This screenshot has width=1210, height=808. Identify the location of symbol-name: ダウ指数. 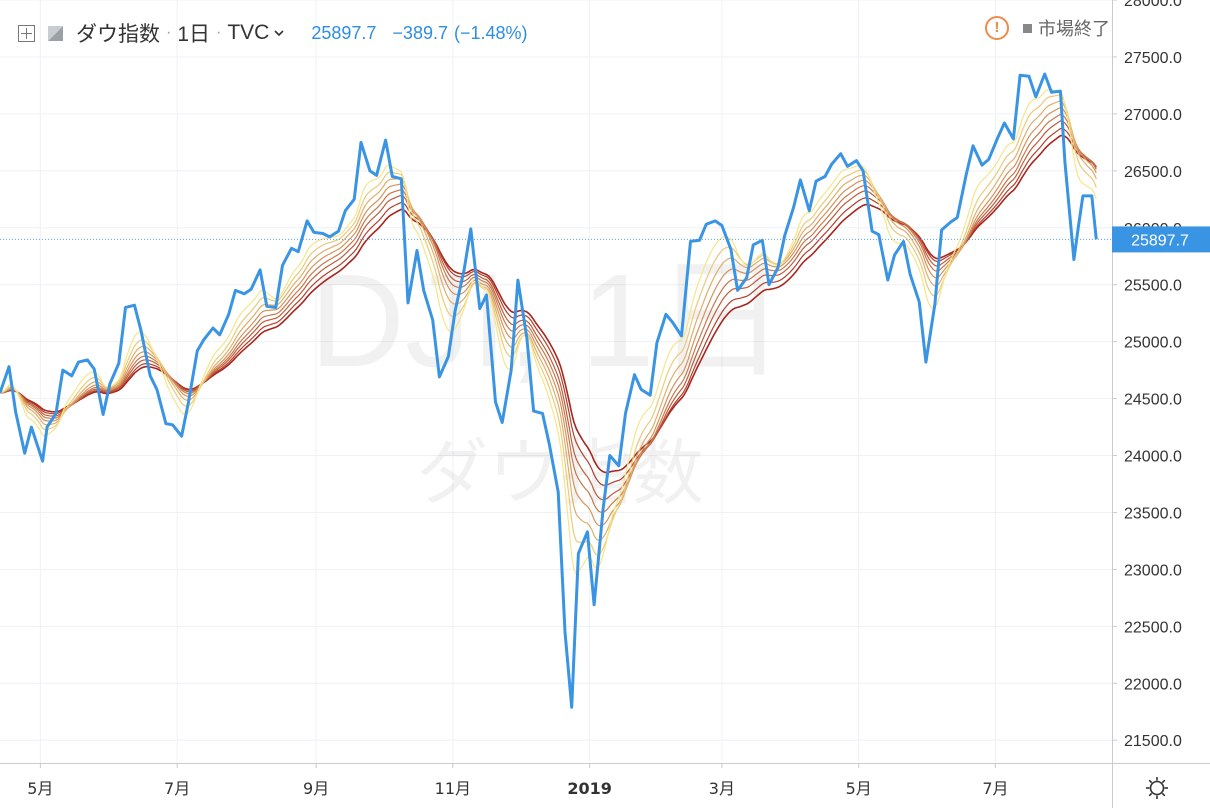
(118, 34).